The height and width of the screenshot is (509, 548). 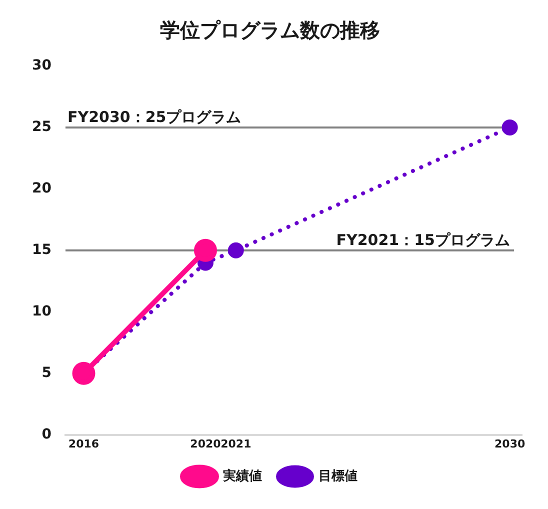 What do you see at coordinates (154, 117) in the screenshot?
I see `ref-line-label: FY2030：25プログラム` at bounding box center [154, 117].